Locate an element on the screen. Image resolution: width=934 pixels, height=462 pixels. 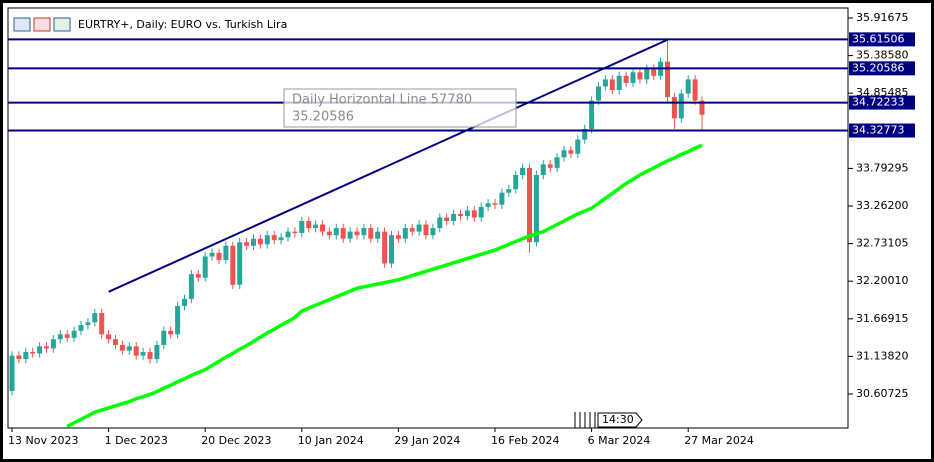
y-tick-label: 31.66915 is located at coordinates (882, 318).